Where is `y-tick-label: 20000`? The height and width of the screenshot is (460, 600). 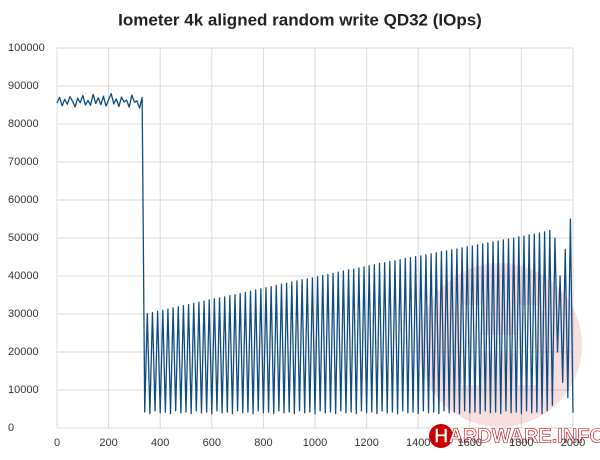
y-tick-label: 20000 is located at coordinates (23, 352).